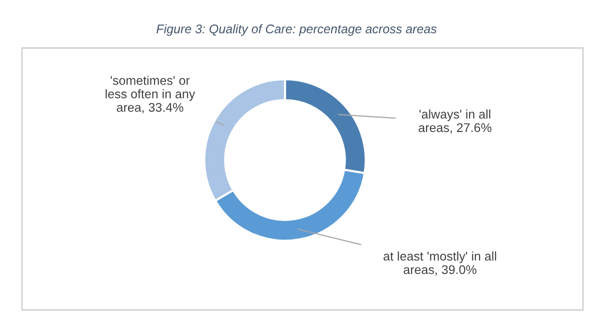 This screenshot has height=325, width=593. I want to click on slice-label: 'always' in all areas, 27.6%, so click(455, 121).